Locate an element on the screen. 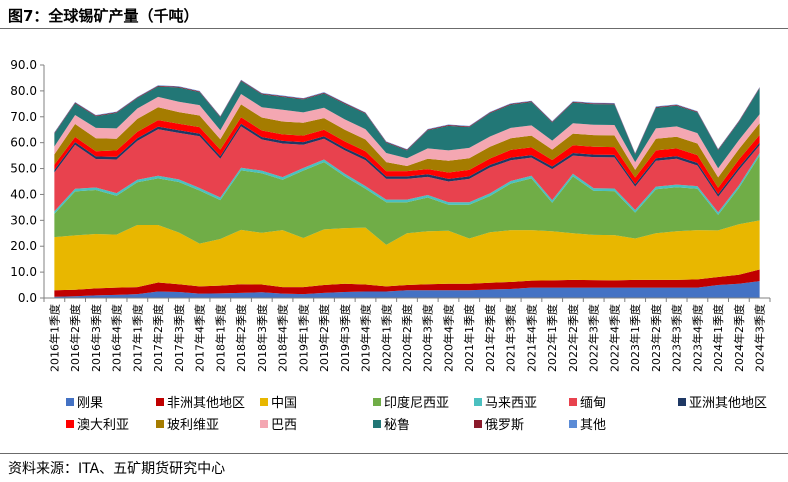  x-tick-label: 2020年2季度 is located at coordinates (407, 338).